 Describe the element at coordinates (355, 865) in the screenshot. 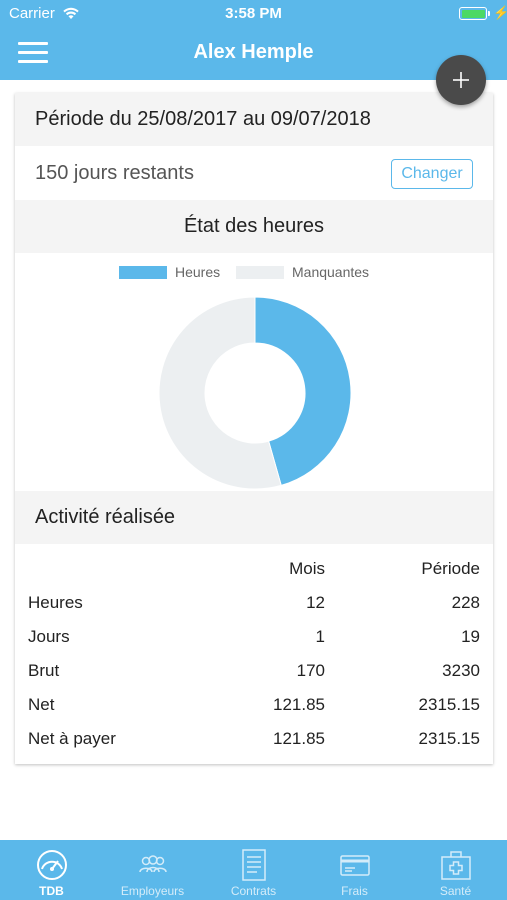

I see `credit-card-icon` at that location.